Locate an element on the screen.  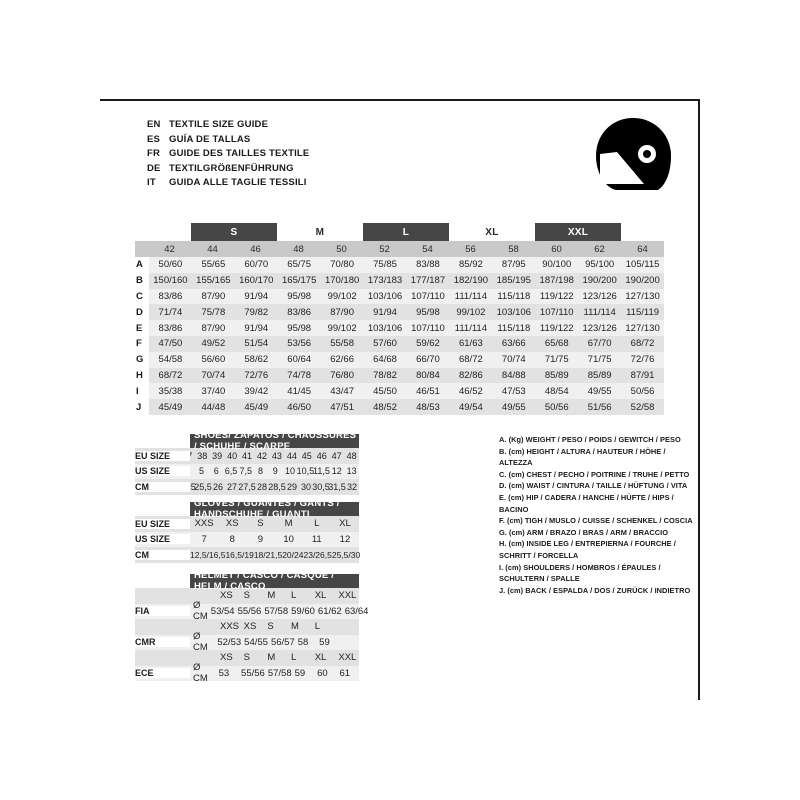
eu-size-number: 58 is located at coordinates (513, 249).